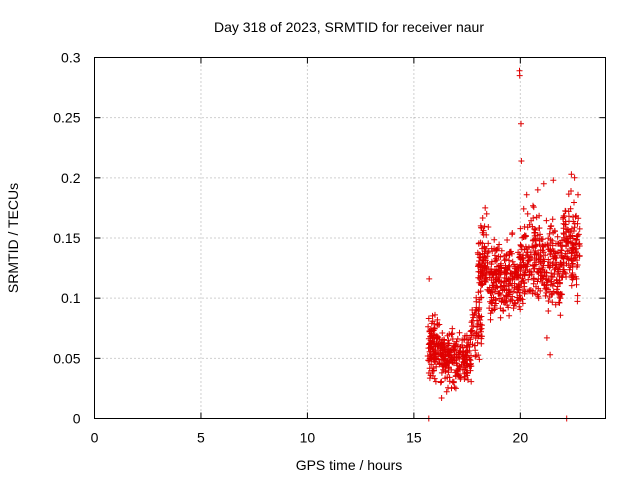  What do you see at coordinates (66, 358) in the screenshot?
I see `y-tick-label: 0.05` at bounding box center [66, 358].